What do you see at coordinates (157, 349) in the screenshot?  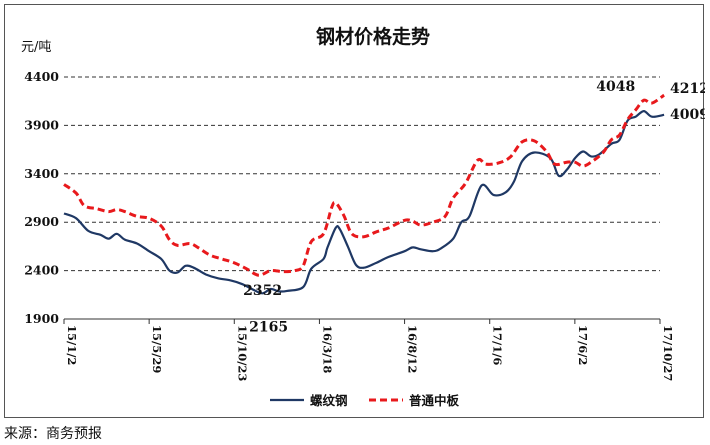 I see `x-tick-label: 15/5/29` at bounding box center [157, 349].